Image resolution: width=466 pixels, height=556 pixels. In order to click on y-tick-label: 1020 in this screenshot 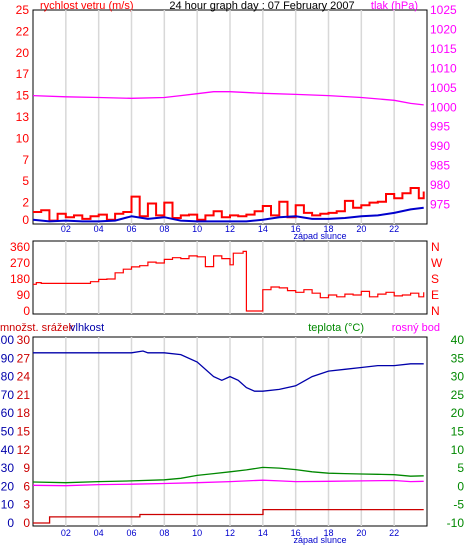, I will do `click(443, 29)`.